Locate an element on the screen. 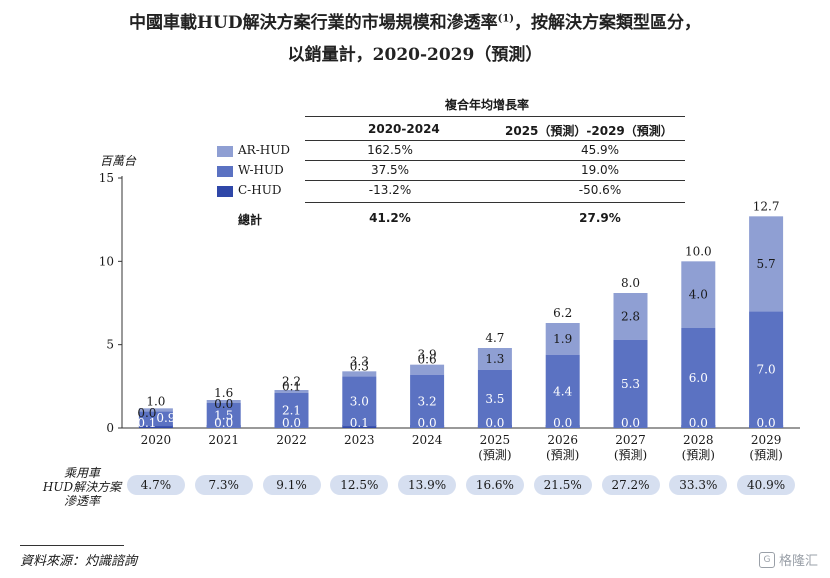  legend-swatch-ar-hud is located at coordinates (225, 151).